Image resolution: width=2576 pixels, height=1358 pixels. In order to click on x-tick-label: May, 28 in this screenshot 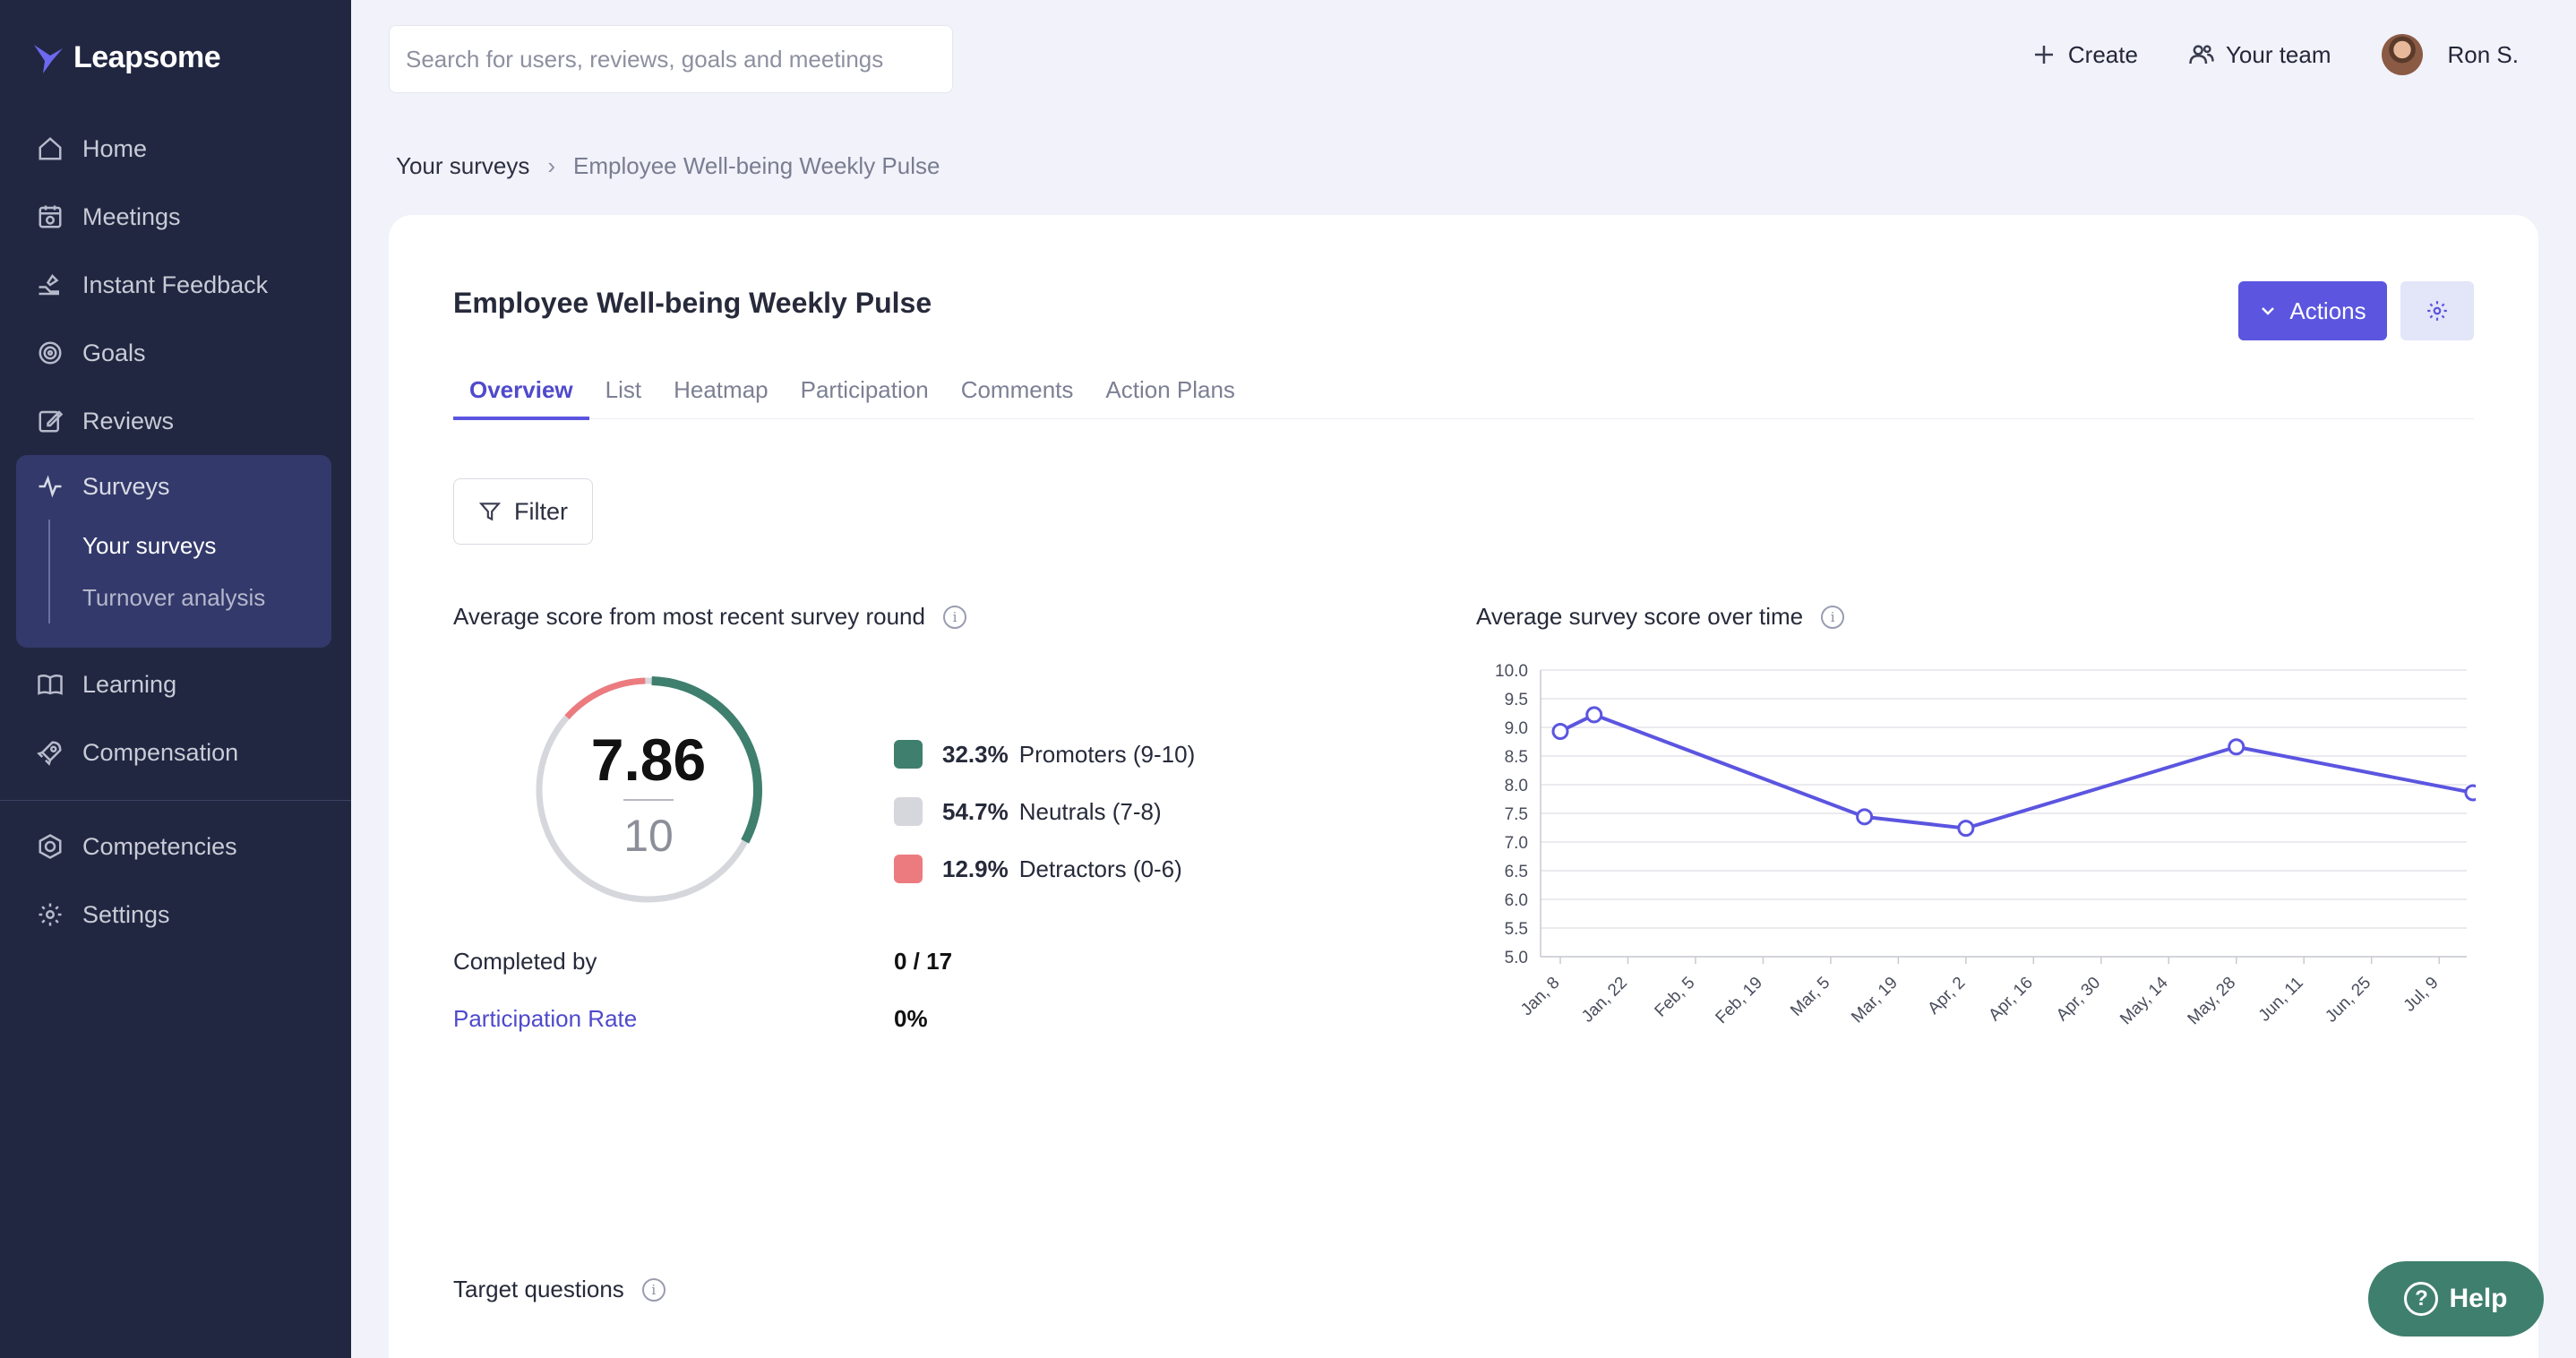, I will do `click(2212, 1002)`.